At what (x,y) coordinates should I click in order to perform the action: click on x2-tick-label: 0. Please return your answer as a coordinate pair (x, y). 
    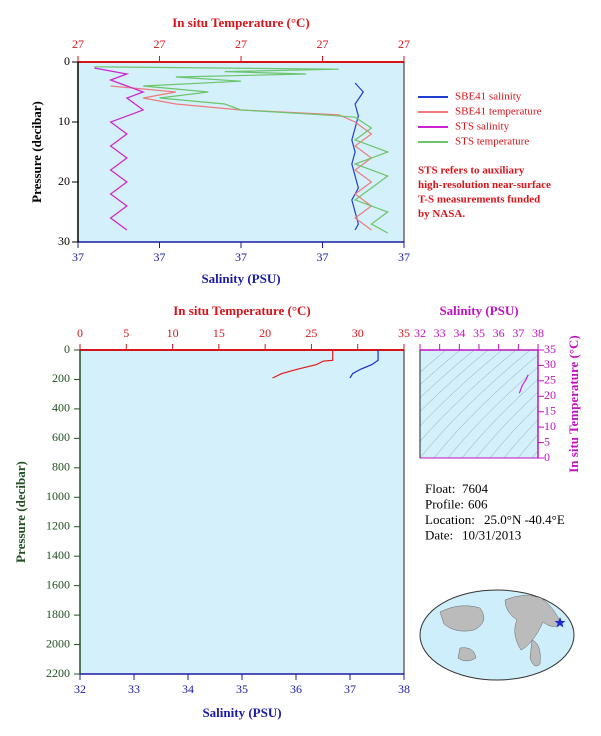
    Looking at the image, I should click on (80, 333).